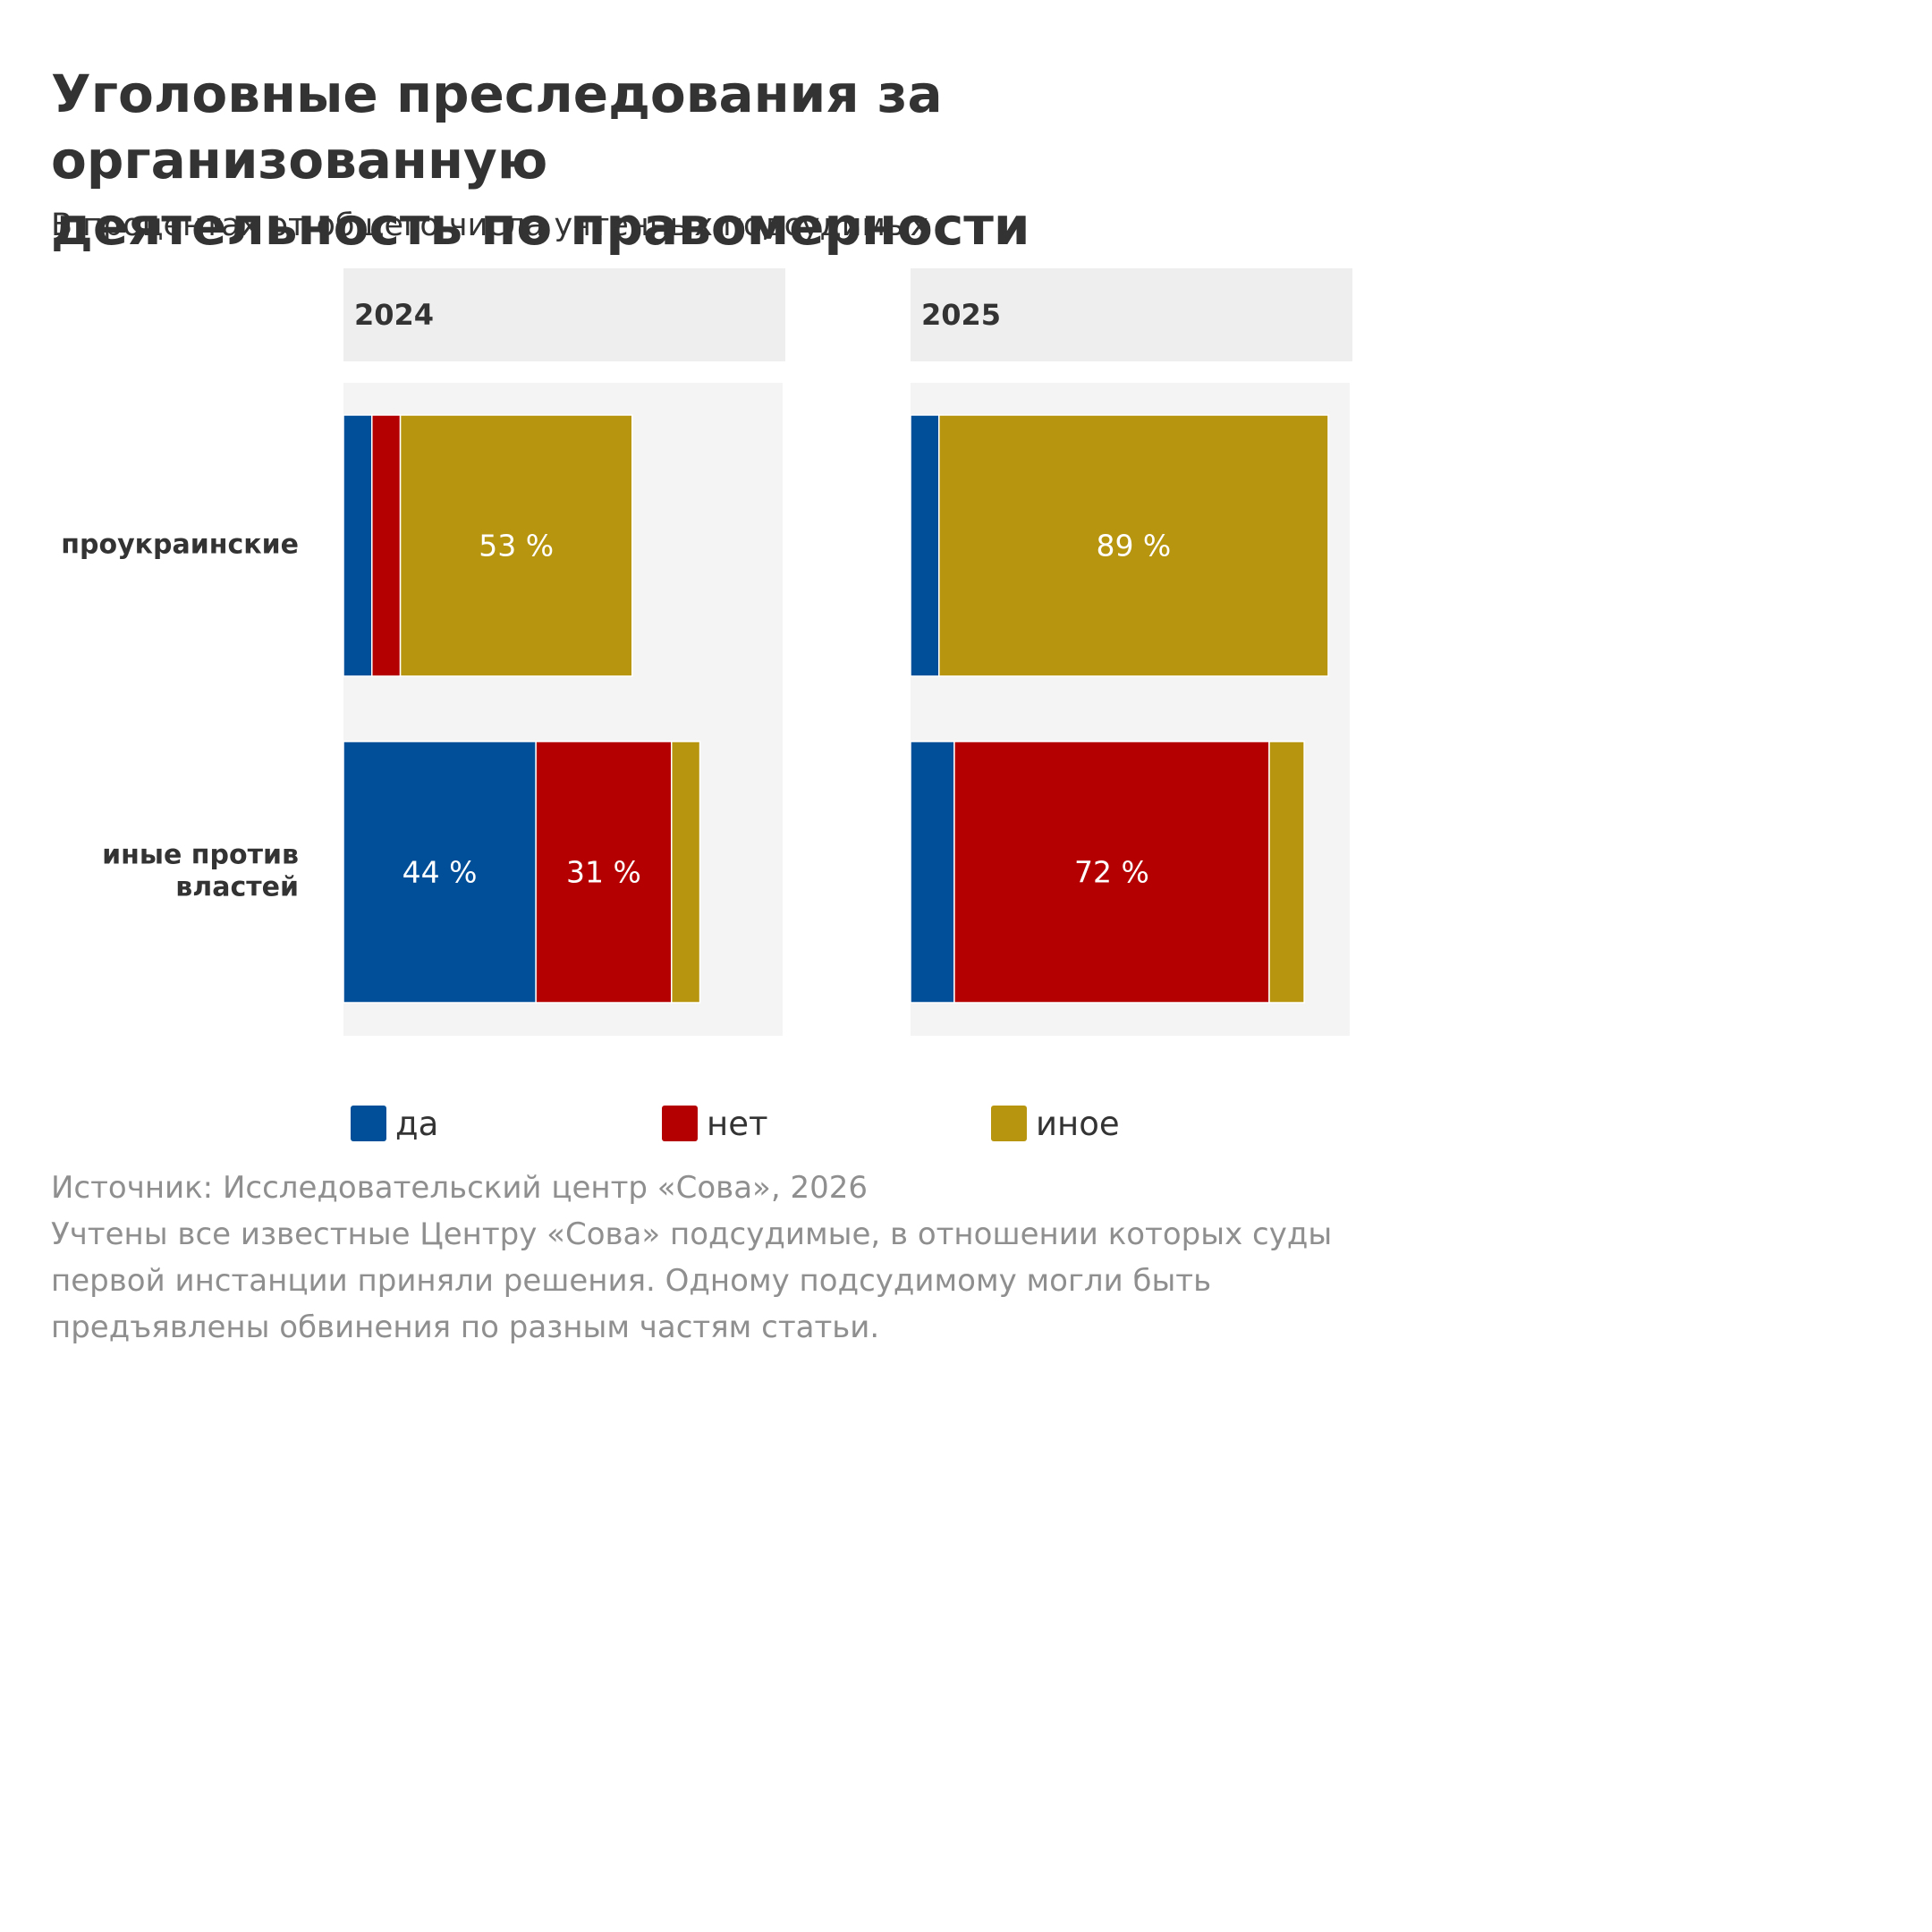 The width and height of the screenshot is (1932, 1932). What do you see at coordinates (737, 1123) in the screenshot?
I see `legend-label-net: нет` at bounding box center [737, 1123].